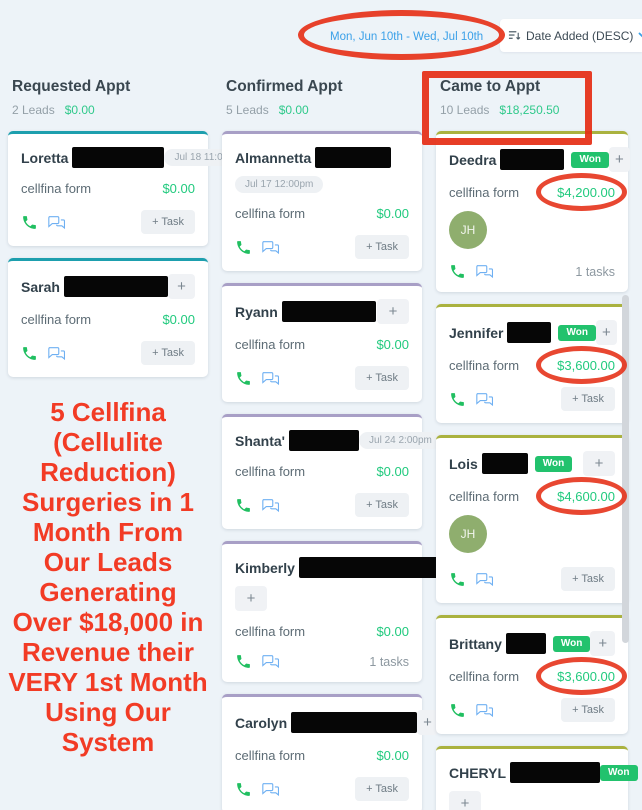  What do you see at coordinates (577, 332) in the screenshot?
I see `won-badge: Won` at bounding box center [577, 332].